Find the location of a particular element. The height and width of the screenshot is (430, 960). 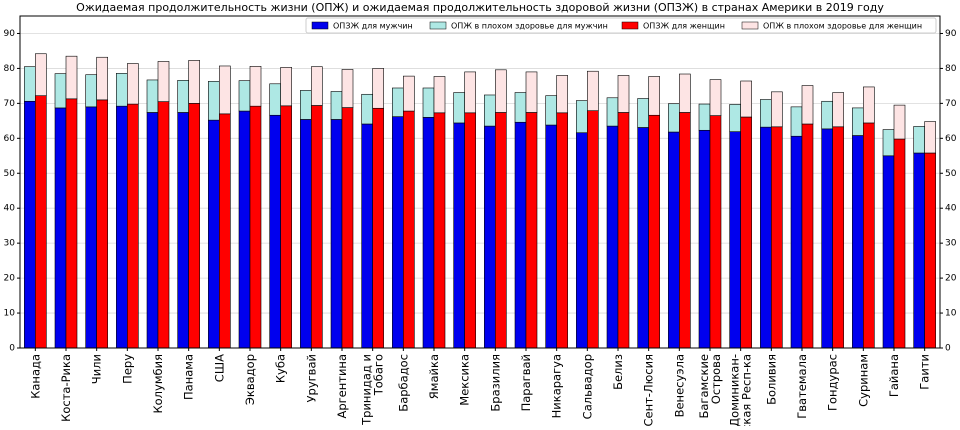

y2-tick-label: 20 is located at coordinates (951, 279).